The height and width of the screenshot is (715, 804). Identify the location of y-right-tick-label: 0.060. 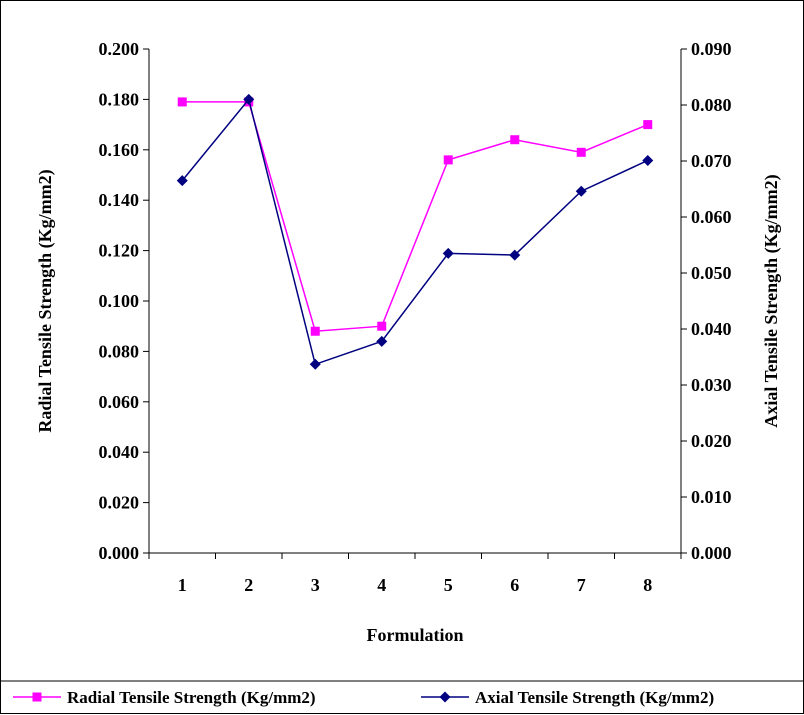
(711, 217).